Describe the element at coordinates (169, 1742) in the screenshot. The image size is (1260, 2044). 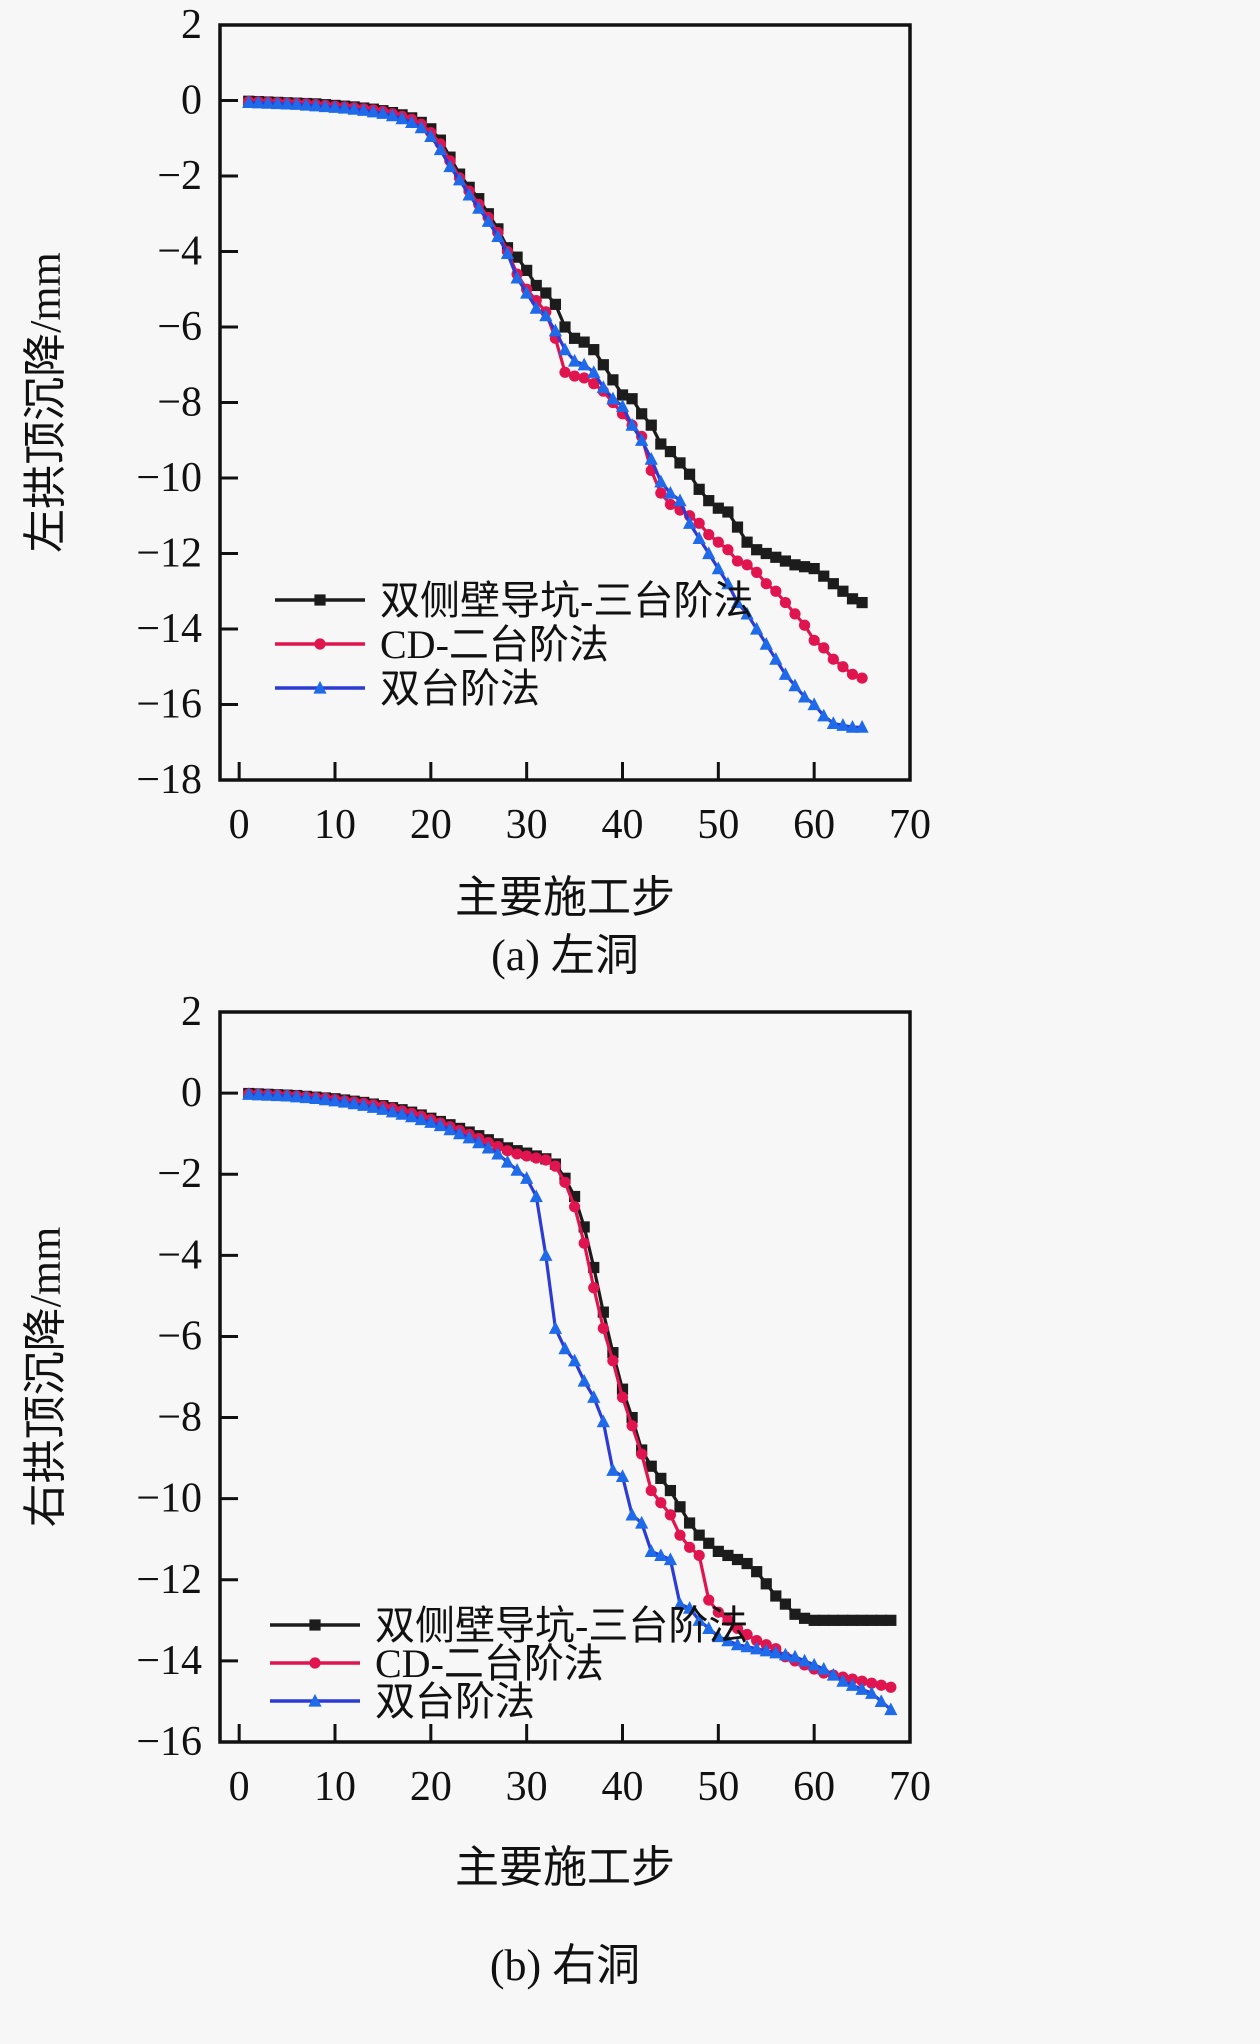
I see `y-tick-label: −16` at that location.